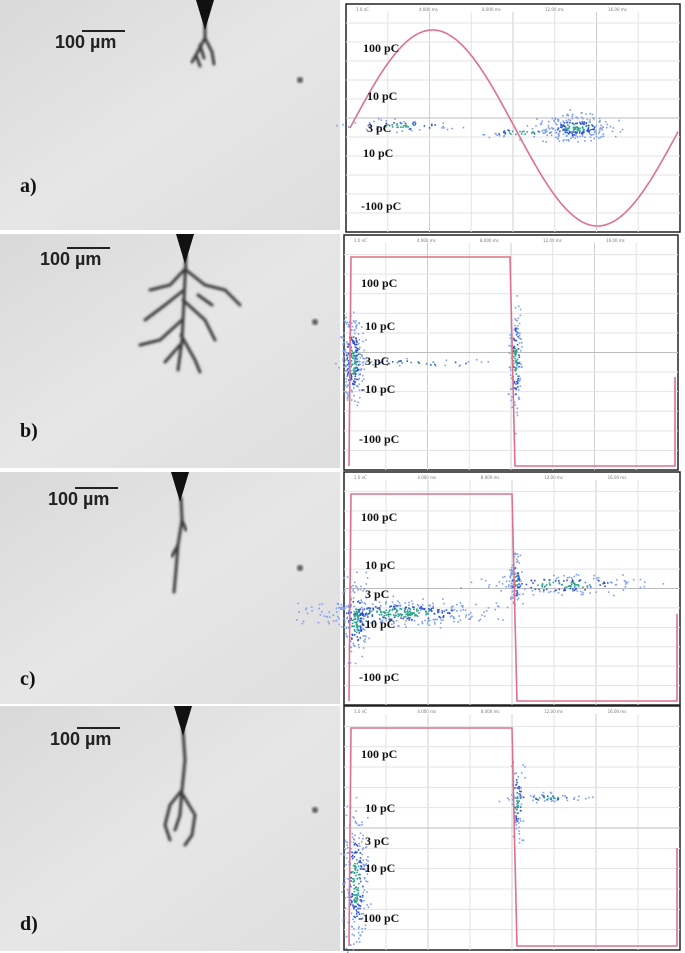 This screenshot has width=685, height=953. I want to click on y-label: -10 pC, so click(378, 868).